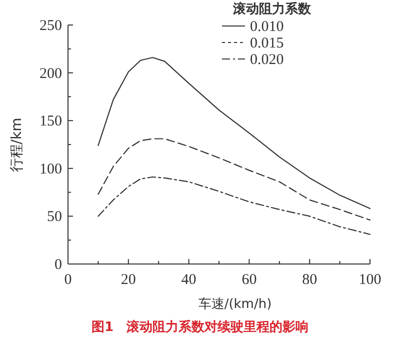 This screenshot has width=399, height=342. Describe the element at coordinates (235, 304) in the screenshot. I see `x-axis-title: 车速/(km/h)` at that location.